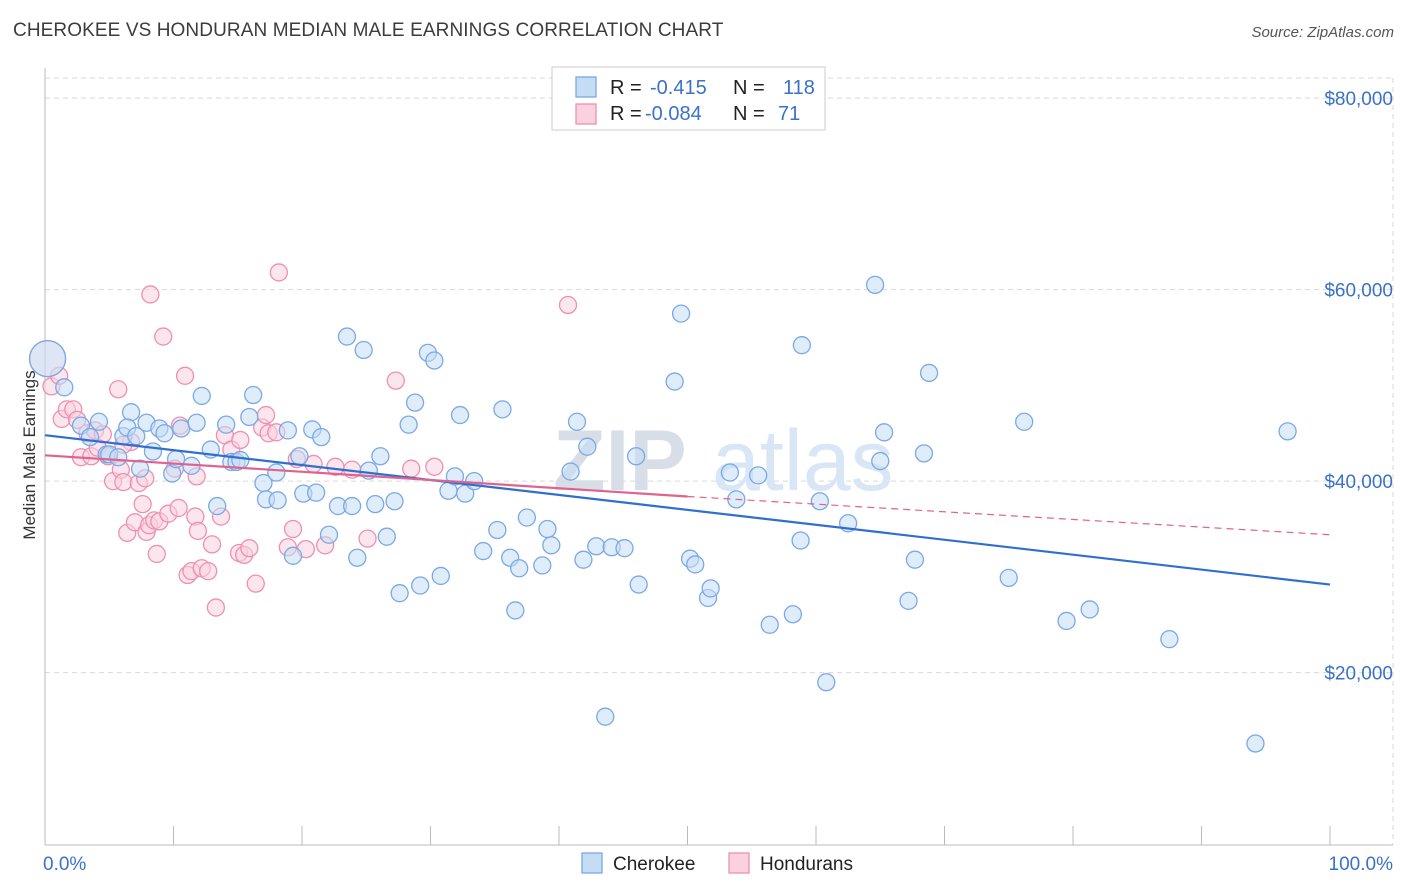 This screenshot has width=1406, height=892. I want to click on x-tick-labels: 0.0% 100.0%, so click(718, 864).